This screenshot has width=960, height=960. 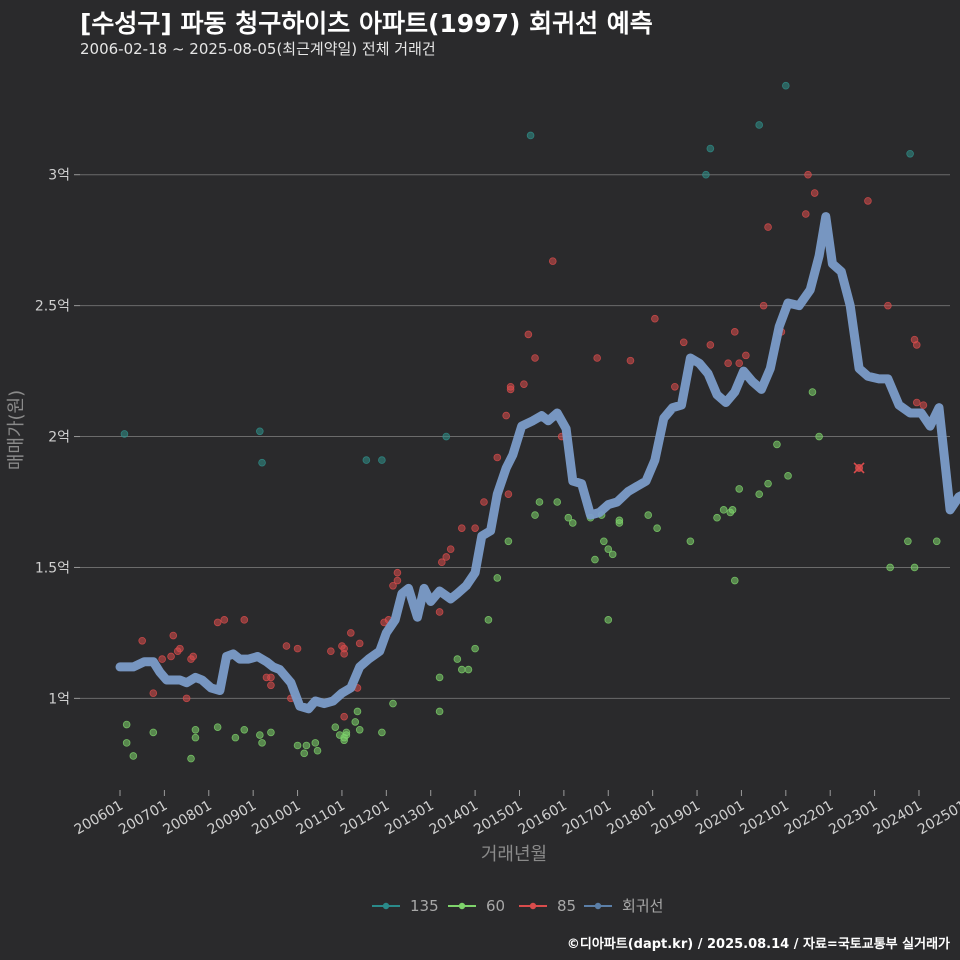 I want to click on x-tick-label: 201601, so click(x=543, y=818).